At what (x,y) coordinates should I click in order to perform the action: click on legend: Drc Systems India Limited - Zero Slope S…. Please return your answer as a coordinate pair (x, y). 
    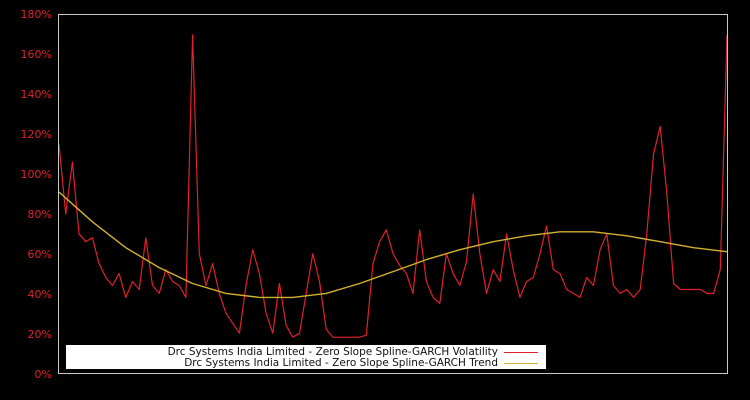
    Looking at the image, I should click on (306, 357).